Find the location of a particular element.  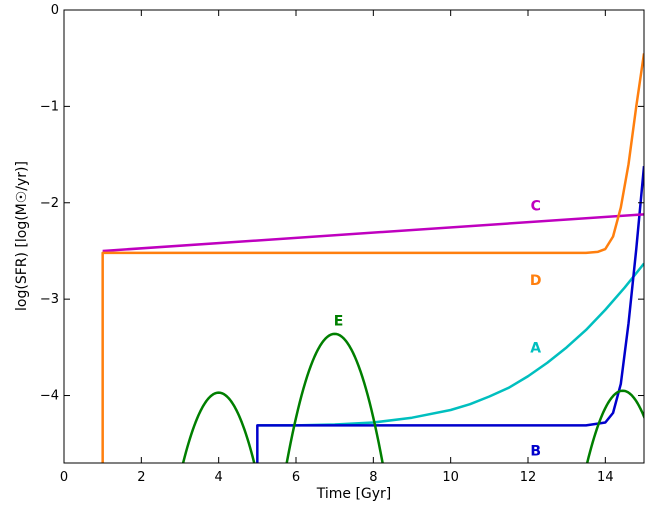

series-label-c: C is located at coordinates (536, 207).